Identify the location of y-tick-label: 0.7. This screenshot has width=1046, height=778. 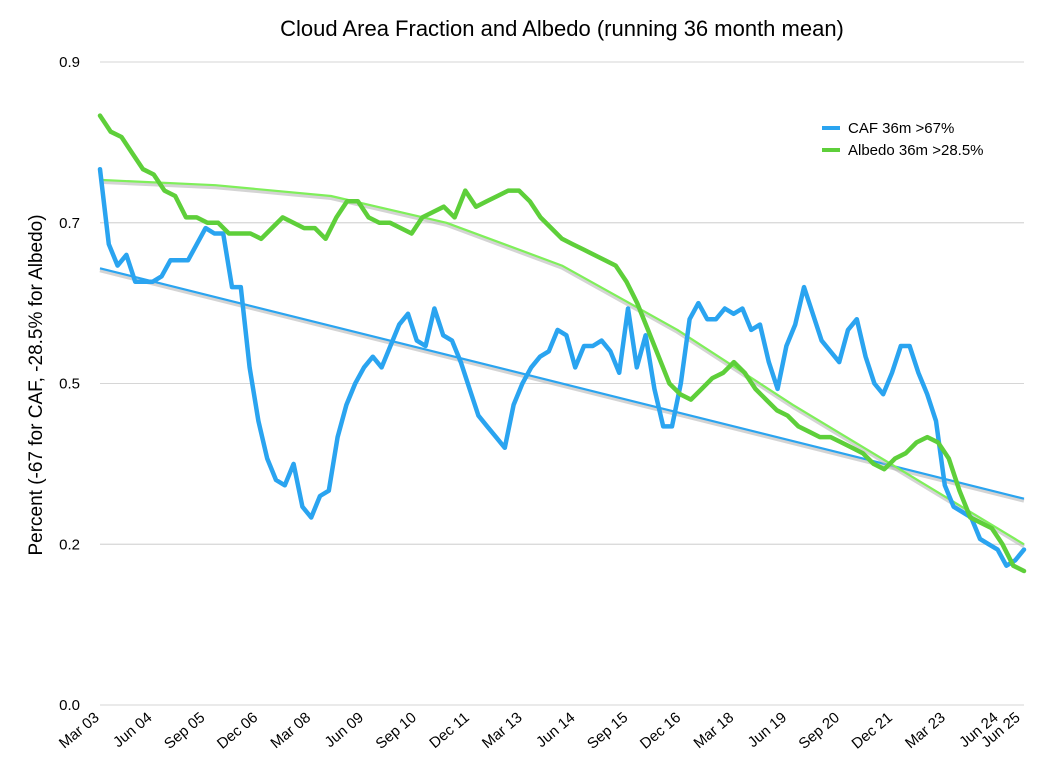
(69, 223).